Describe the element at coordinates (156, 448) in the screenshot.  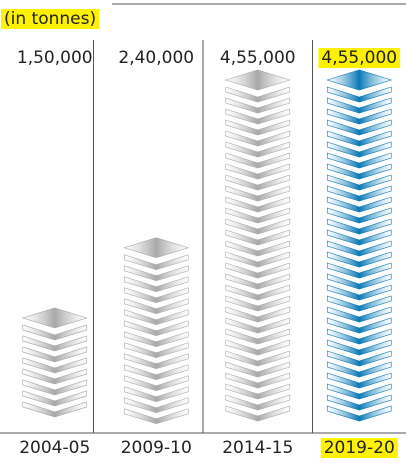
I see `category-label: 2009-10` at that location.